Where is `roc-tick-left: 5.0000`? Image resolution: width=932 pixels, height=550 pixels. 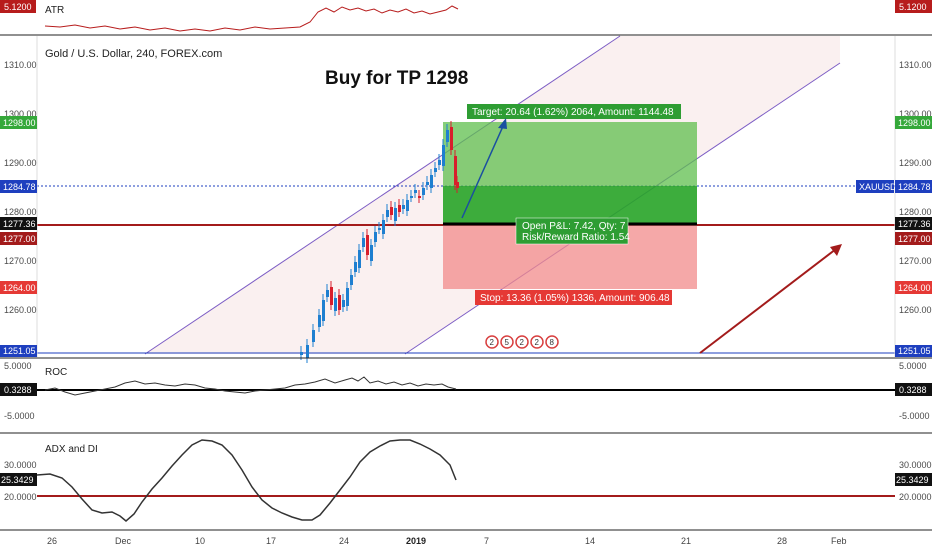 roc-tick-left: 5.0000 is located at coordinates (18, 366).